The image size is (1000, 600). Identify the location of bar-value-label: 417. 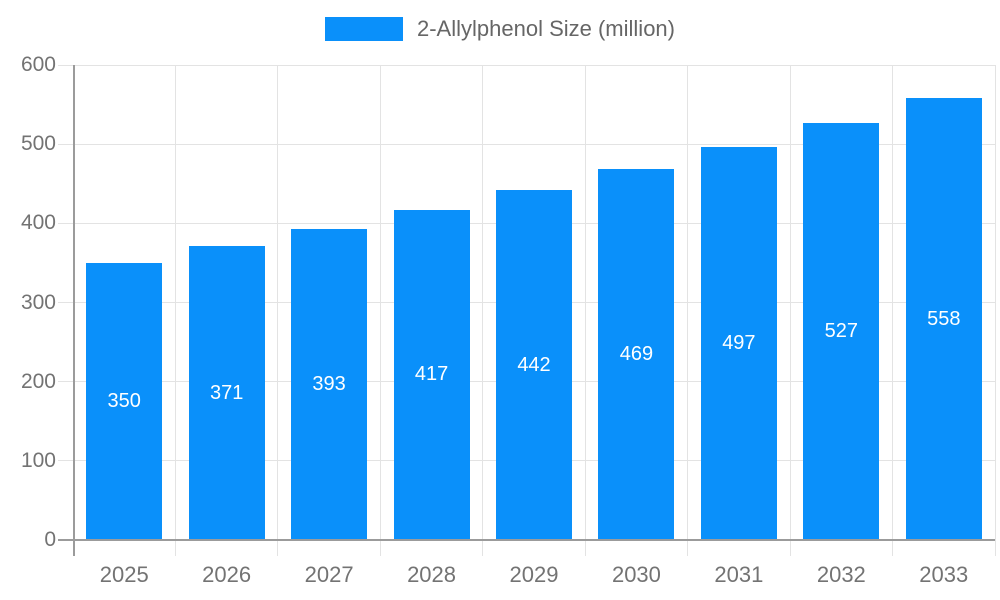
(431, 374).